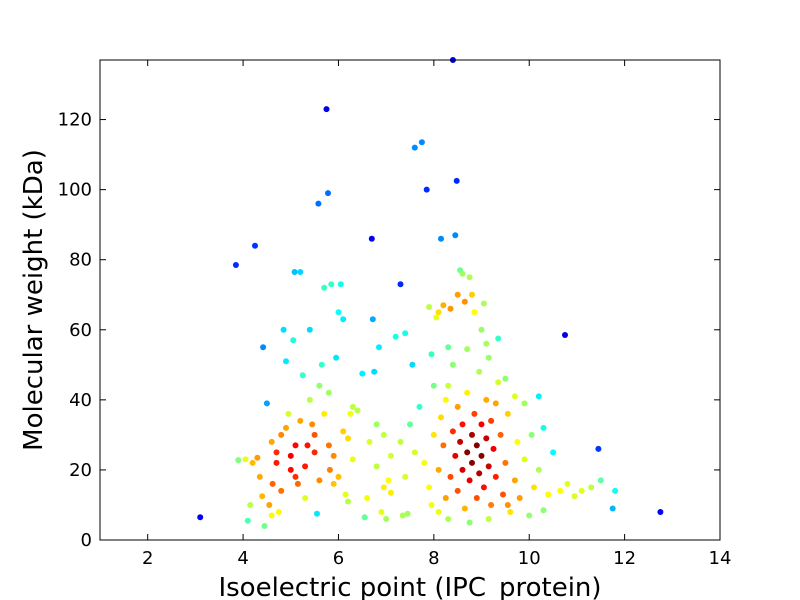  Describe the element at coordinates (80, 260) in the screenshot. I see `y-tick-label: 80` at that location.